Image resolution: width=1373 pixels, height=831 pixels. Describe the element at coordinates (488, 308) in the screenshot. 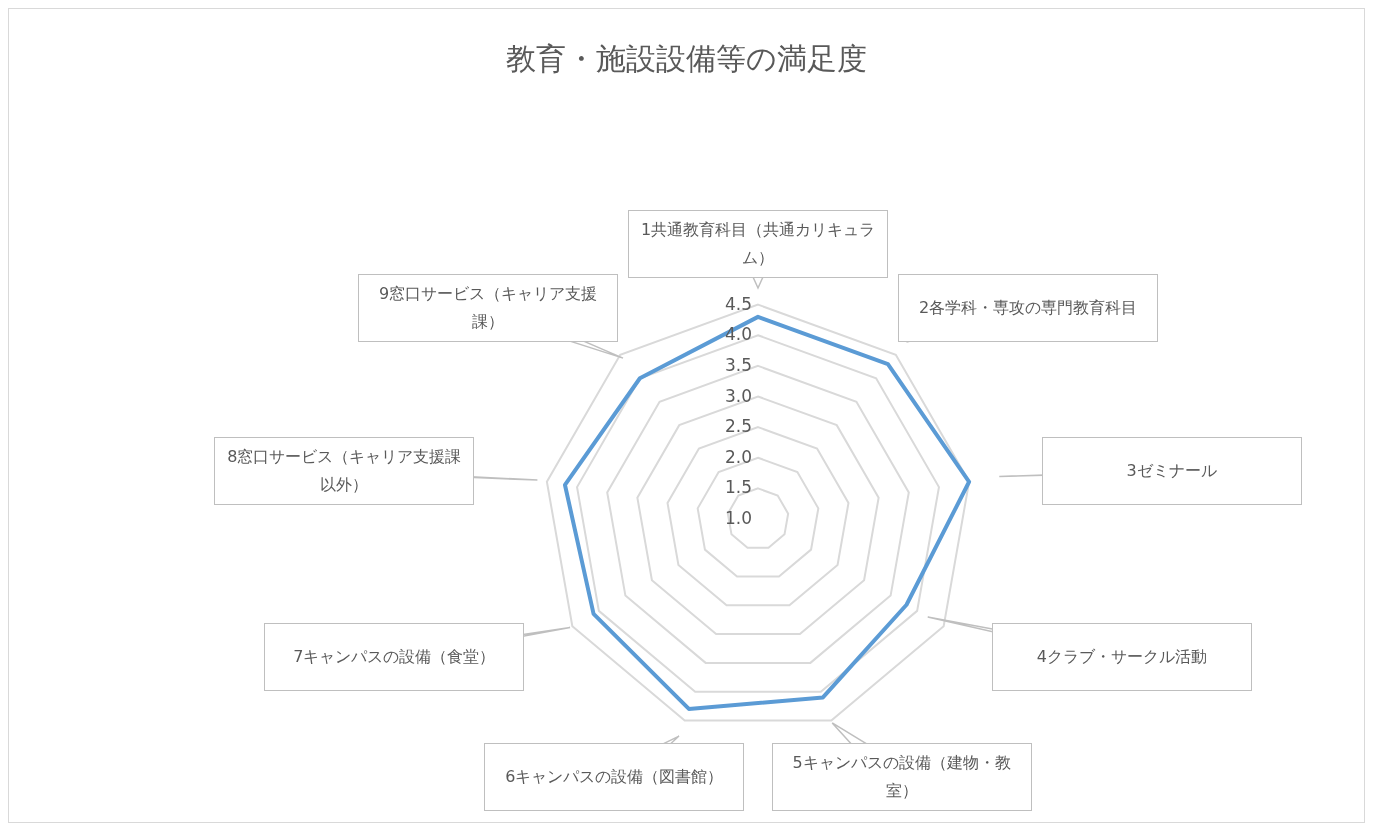

I see `spoke-label: 9窓口サービス（キャリア支援課）` at that location.